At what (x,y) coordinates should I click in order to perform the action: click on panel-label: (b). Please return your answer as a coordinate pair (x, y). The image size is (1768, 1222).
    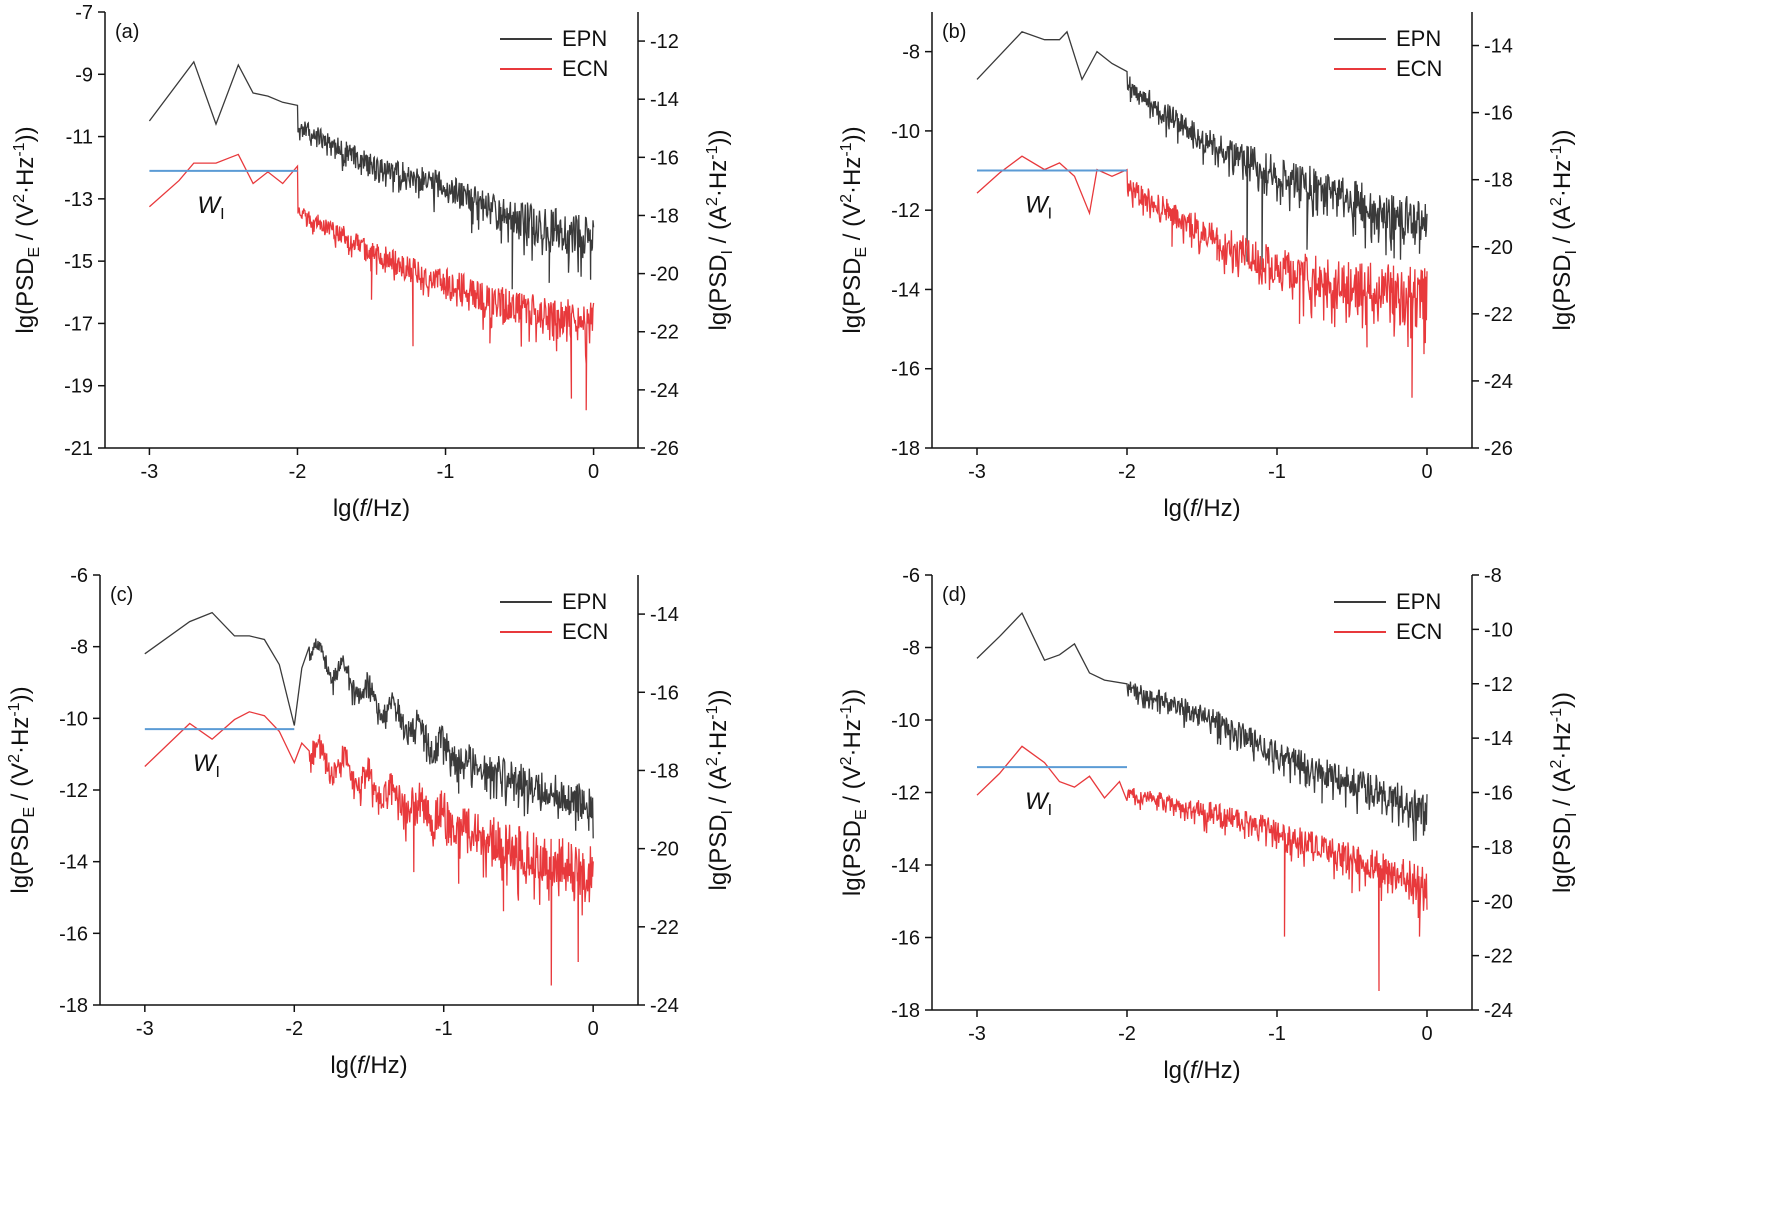
    Looking at the image, I should click on (954, 32).